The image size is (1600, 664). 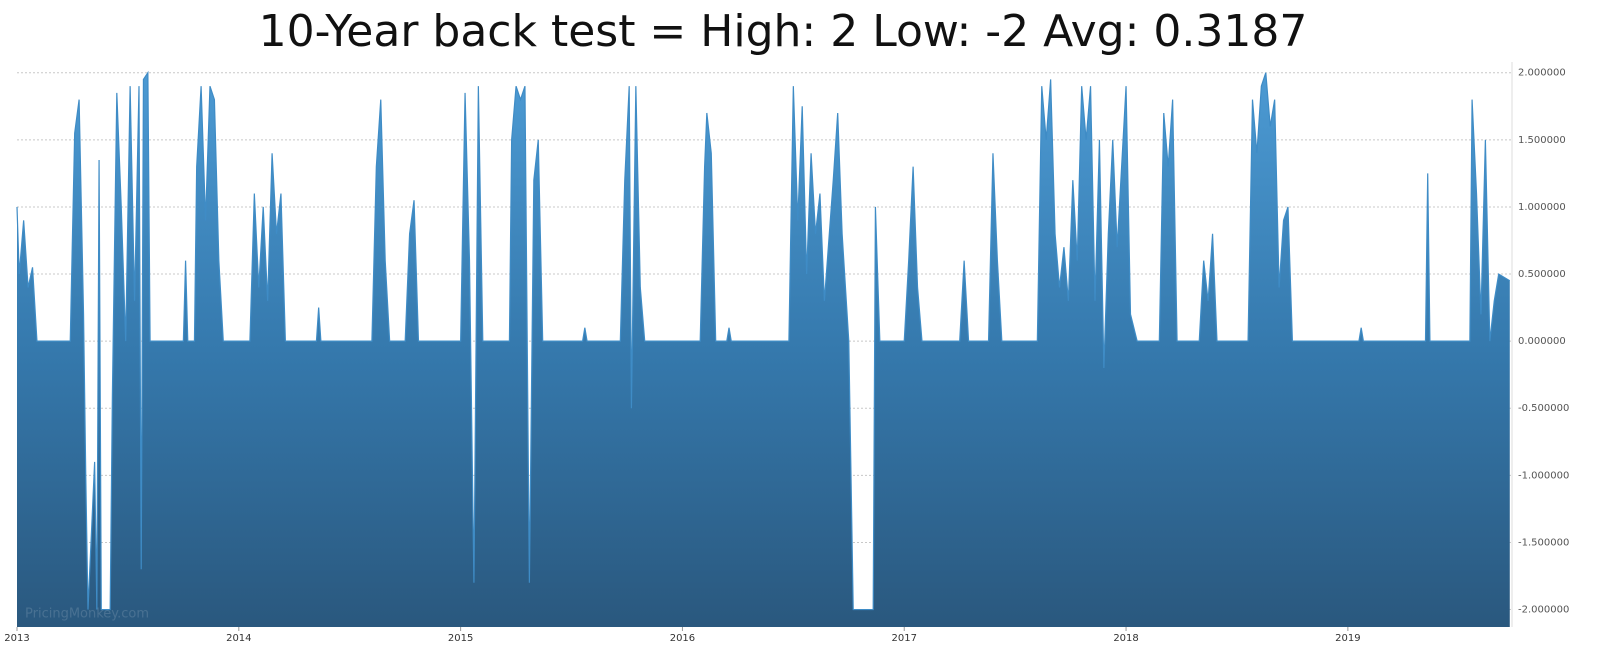 I want to click on y-tick-label: 2.000000, so click(x=1542, y=73).